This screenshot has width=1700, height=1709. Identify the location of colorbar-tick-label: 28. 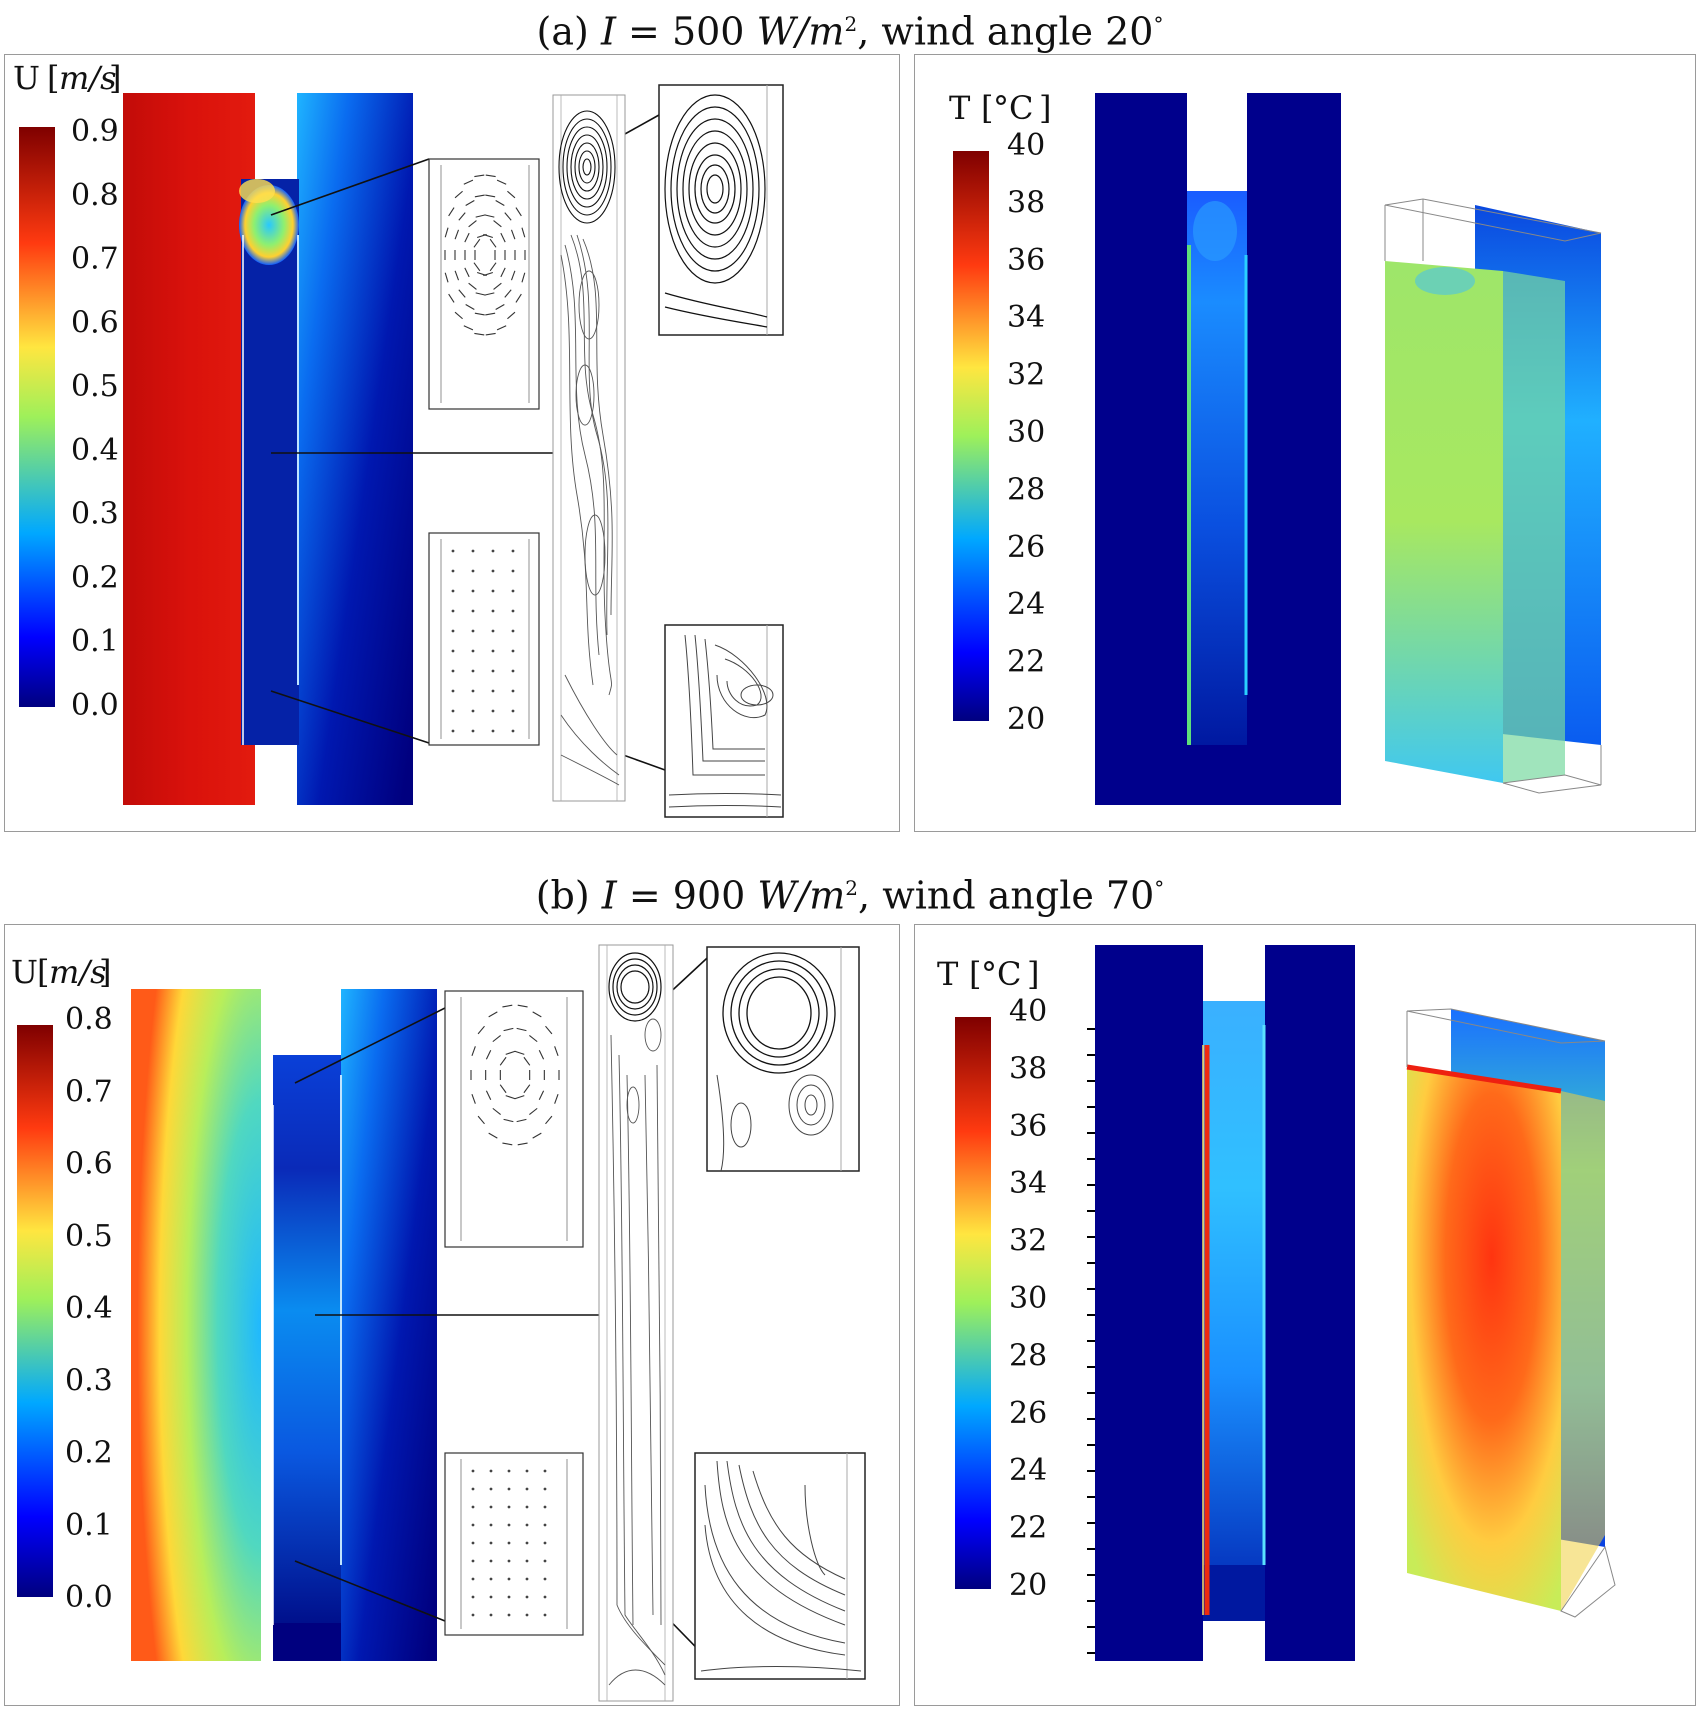
(1028, 1355).